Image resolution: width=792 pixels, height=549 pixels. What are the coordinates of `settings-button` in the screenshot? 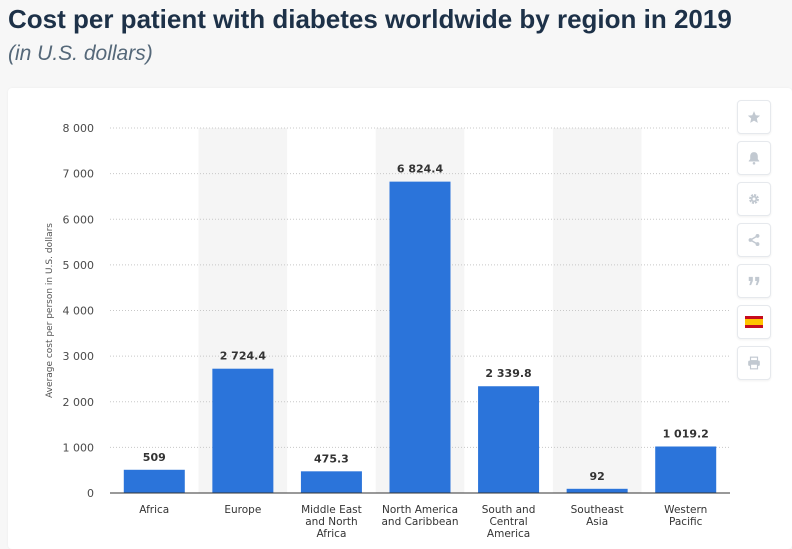 It's located at (754, 199).